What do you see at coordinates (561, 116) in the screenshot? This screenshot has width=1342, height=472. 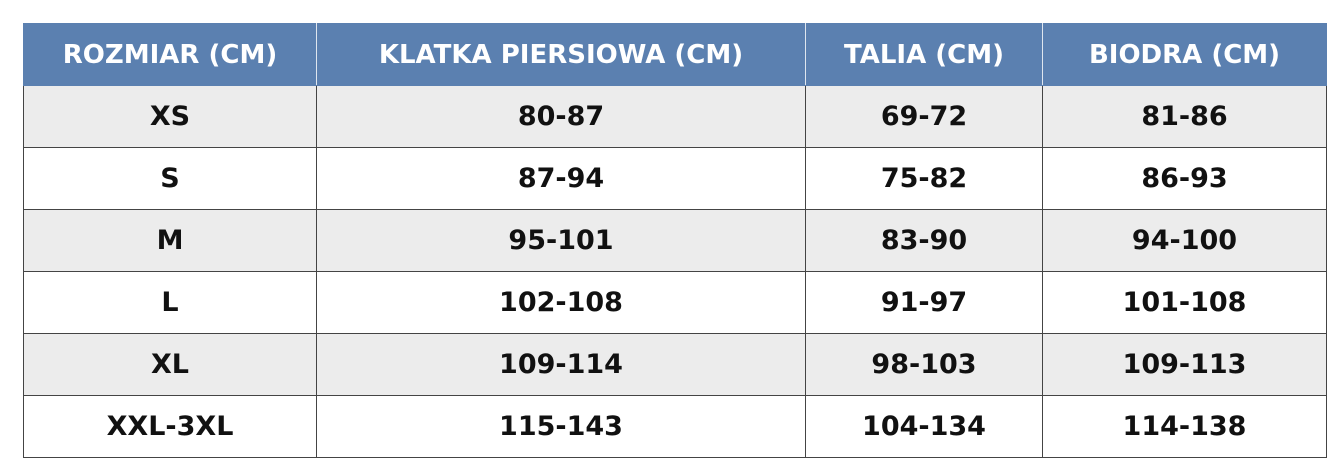 I see `table-cell: 80-87` at bounding box center [561, 116].